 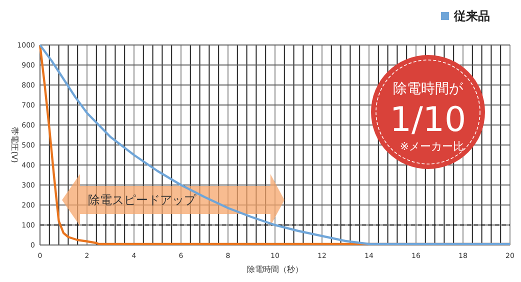 I want to click on x-axis-title: 除電時間（秒）, so click(x=275, y=269).